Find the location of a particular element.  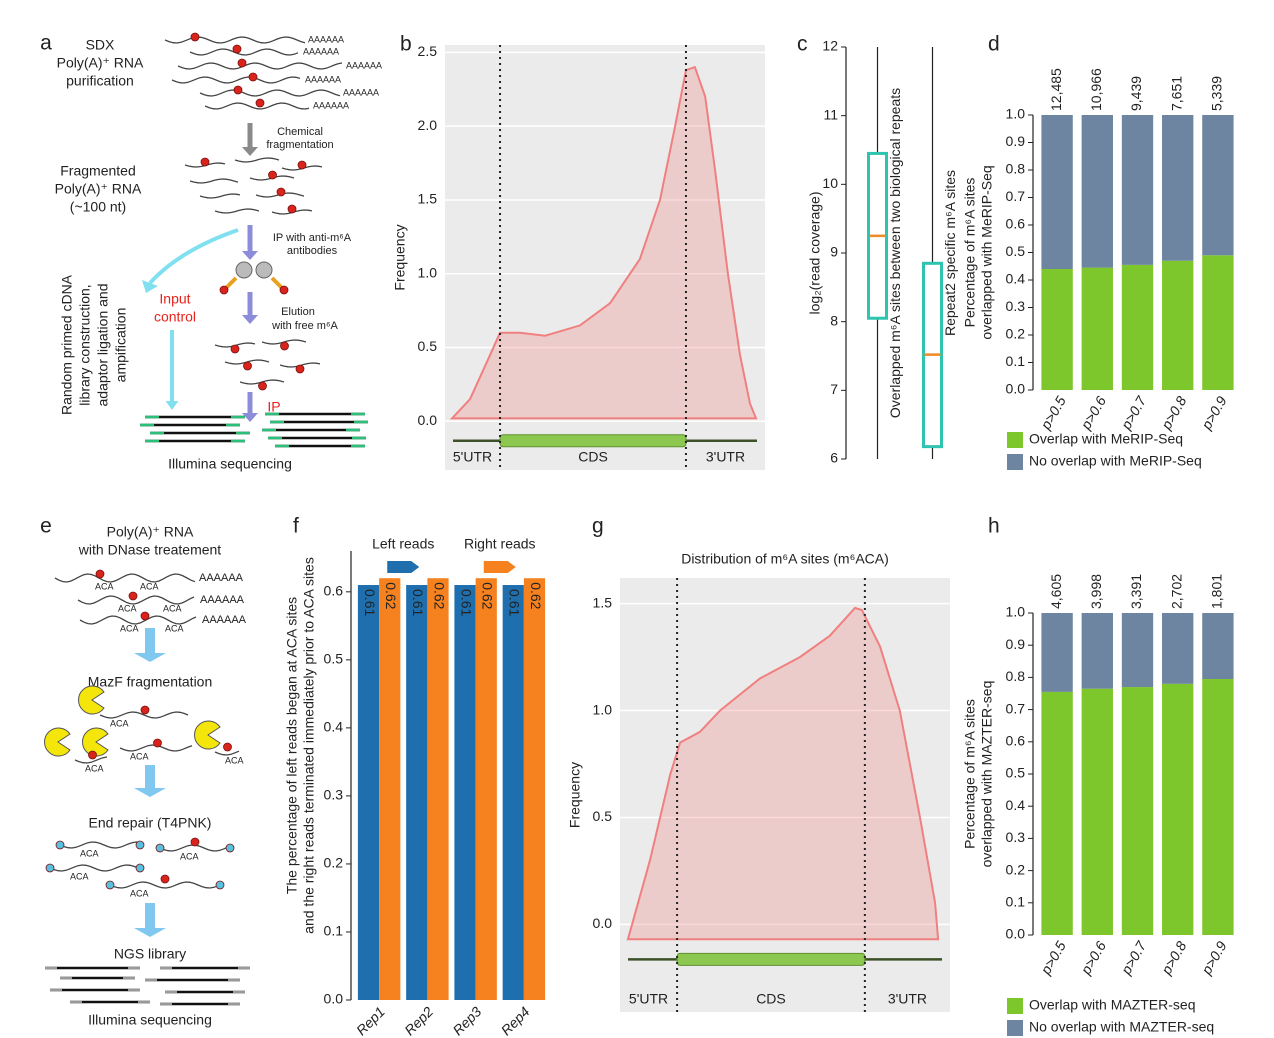

step-text: (~100 nt) is located at coordinates (98, 207).